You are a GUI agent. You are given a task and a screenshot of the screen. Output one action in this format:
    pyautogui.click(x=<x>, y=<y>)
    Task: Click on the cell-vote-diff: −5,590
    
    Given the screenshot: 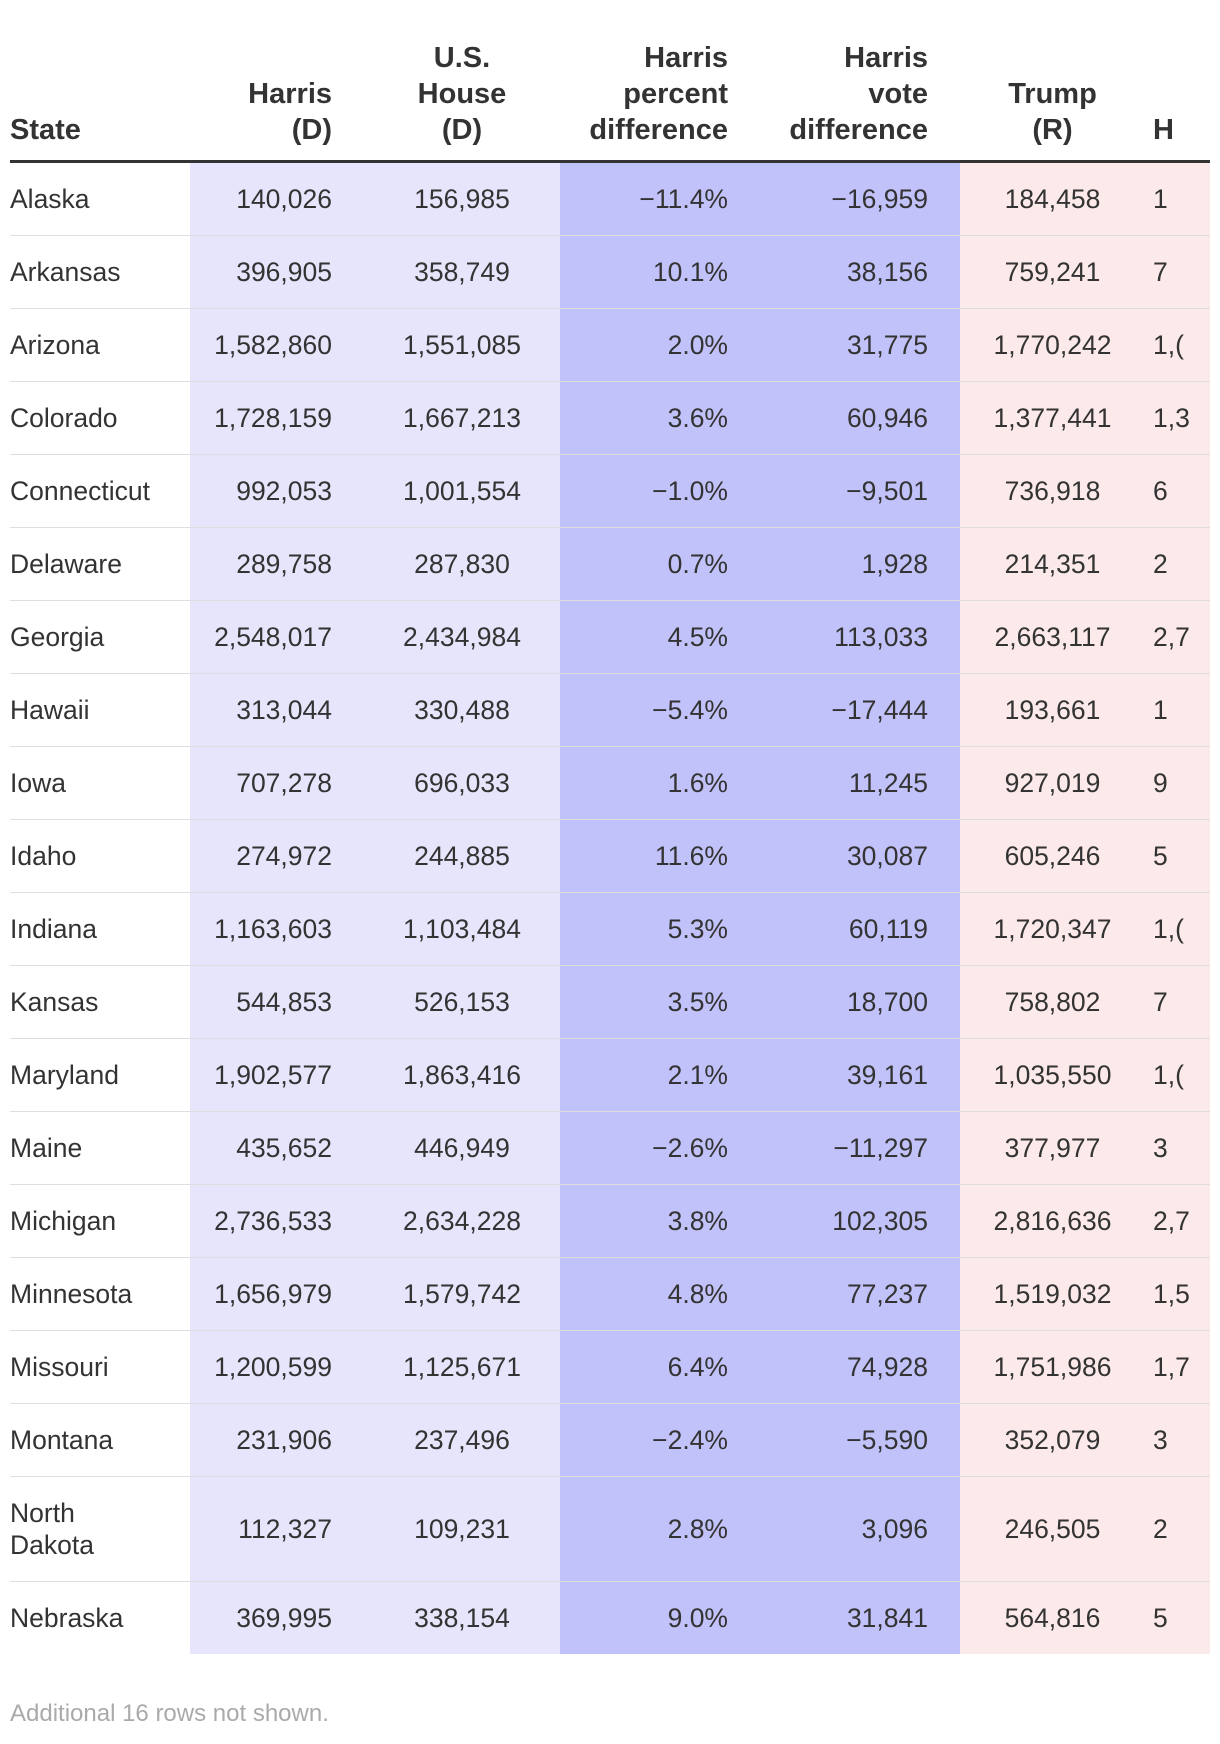 What is the action you would take?
    pyautogui.click(x=860, y=1440)
    